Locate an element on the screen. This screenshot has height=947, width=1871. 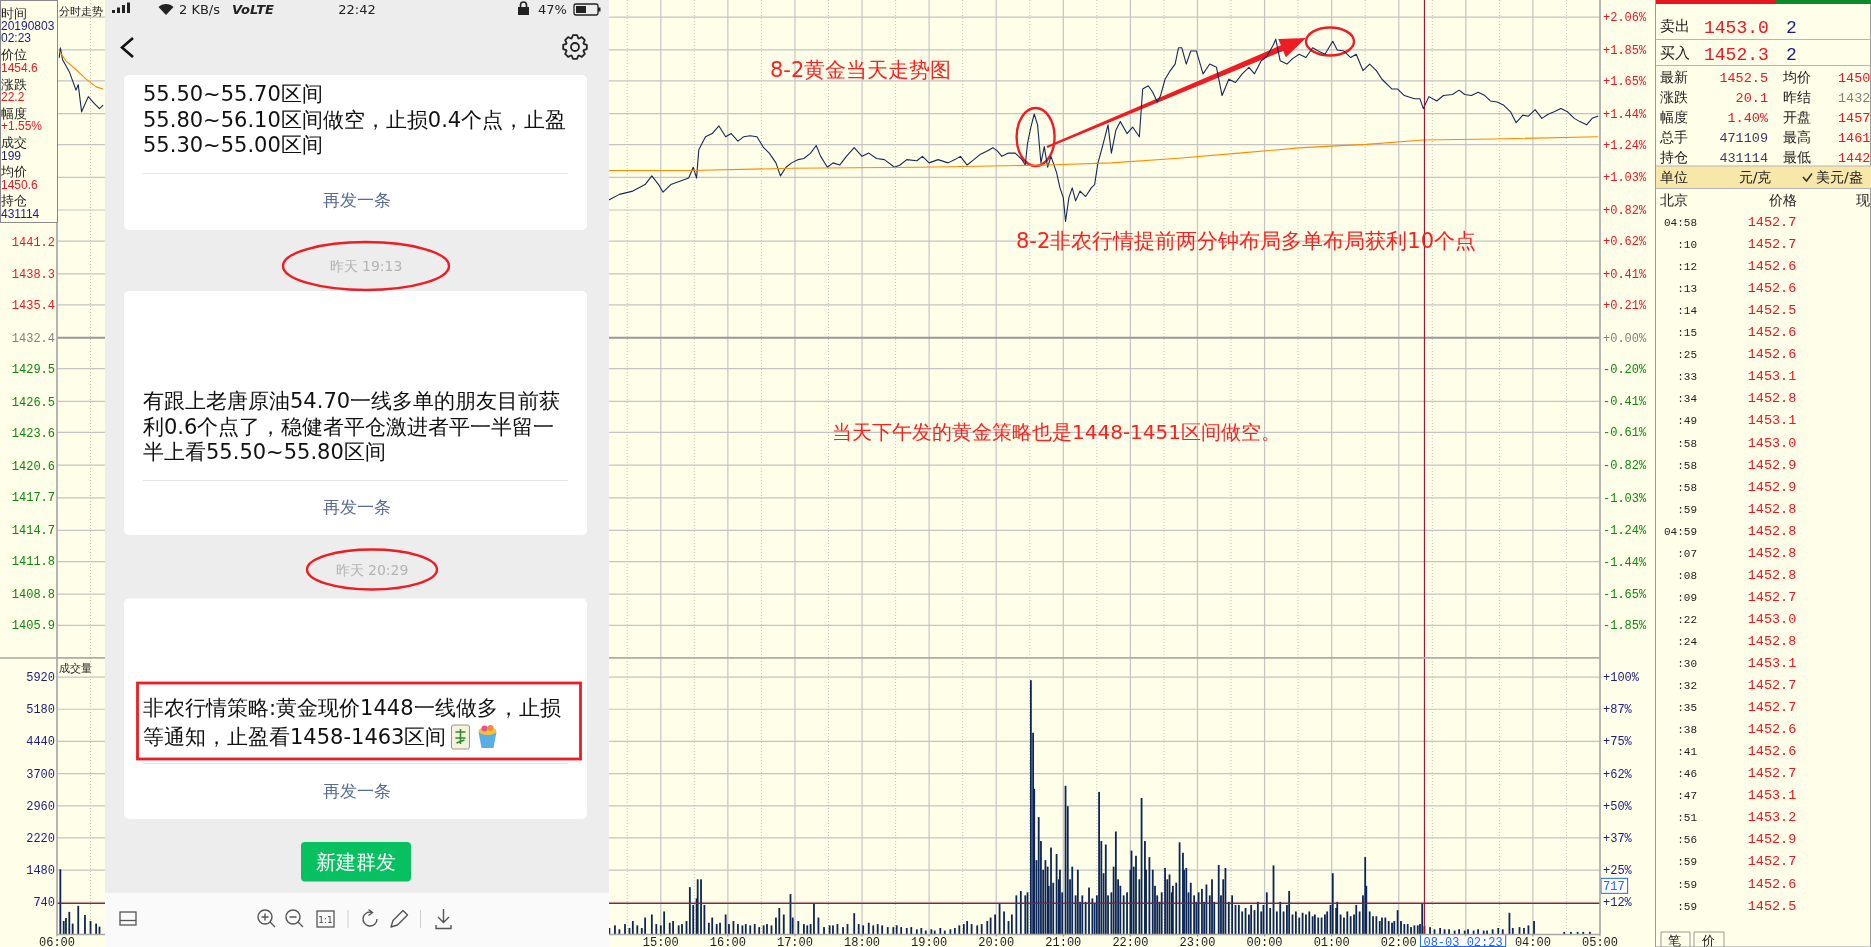
text: 价格 is located at coordinates (1782, 200).